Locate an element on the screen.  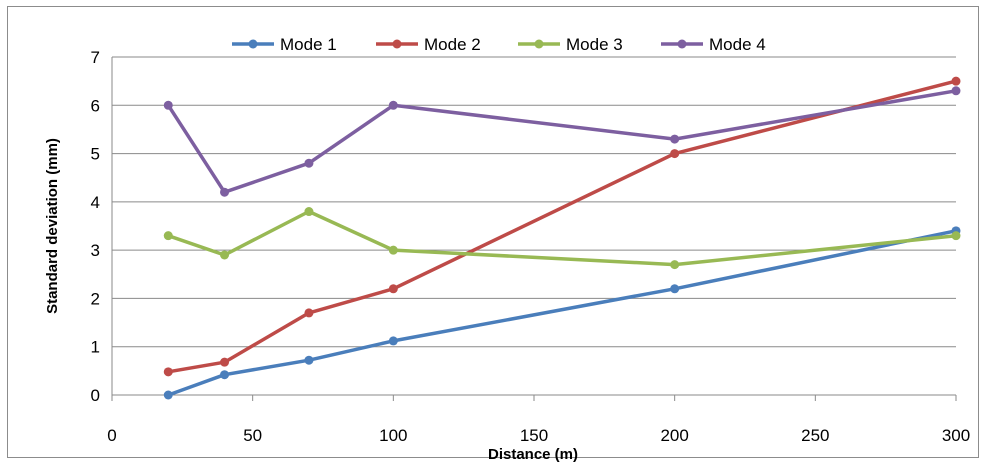
y-tick-label: 2 is located at coordinates (95, 298).